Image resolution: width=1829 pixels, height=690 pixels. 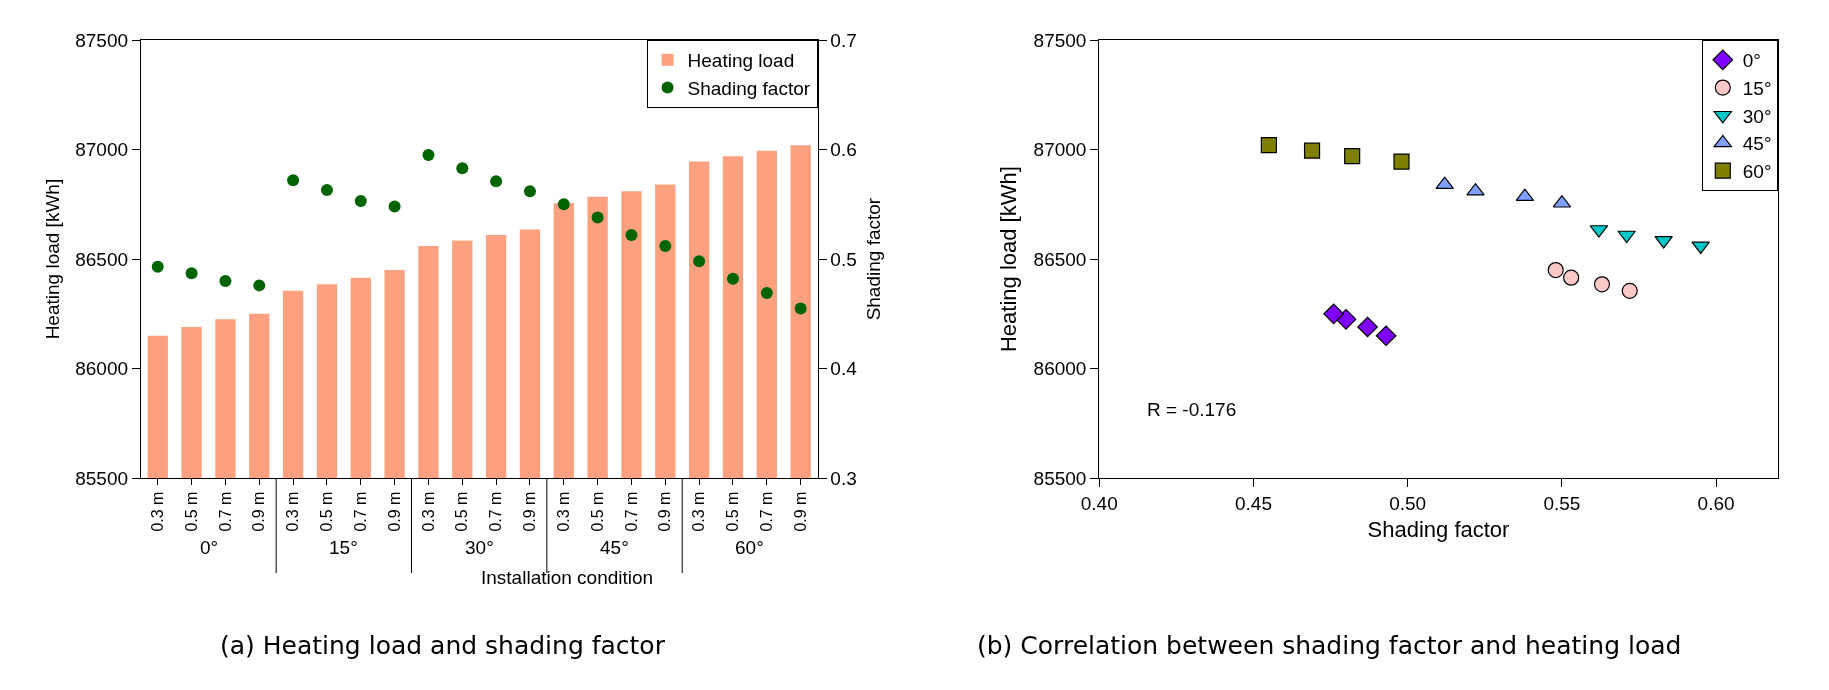 What do you see at coordinates (1253, 503) in the screenshot?
I see `x-tick-label: 0.45` at bounding box center [1253, 503].